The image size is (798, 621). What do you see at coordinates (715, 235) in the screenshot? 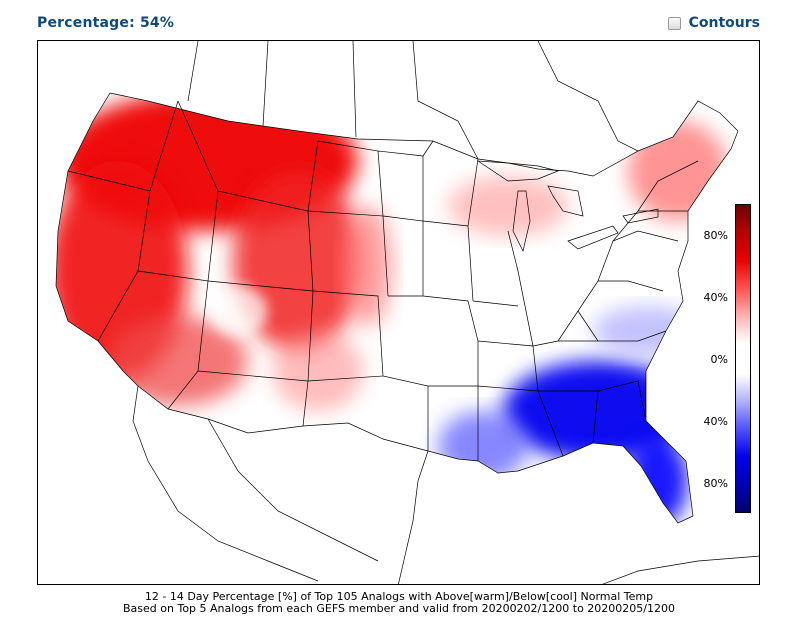
I see `colorbar-tick-warm-80: 80%` at bounding box center [715, 235].